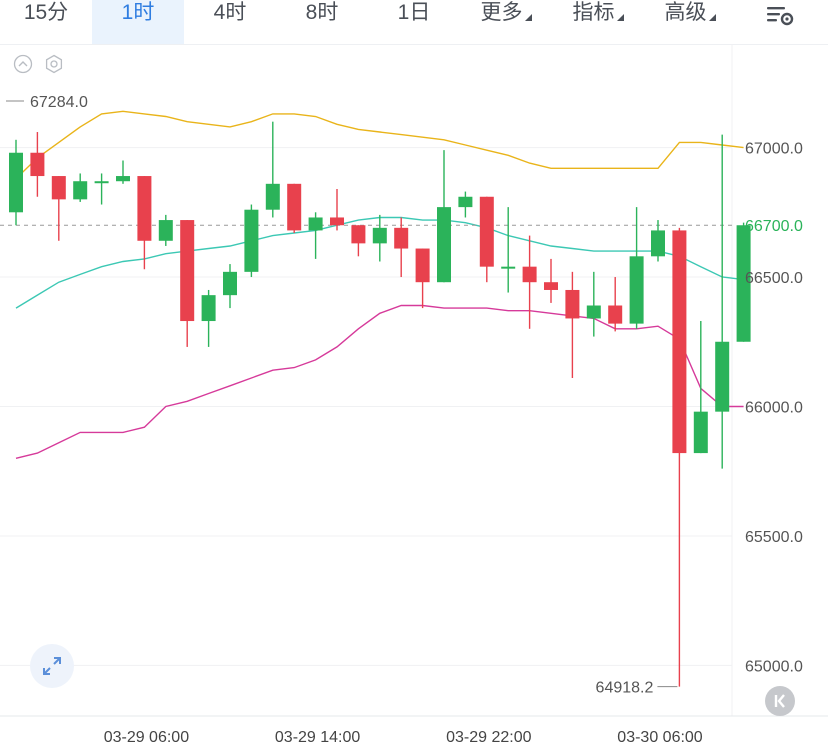  What do you see at coordinates (774, 278) in the screenshot?
I see `y-tick-label: 66500.0` at bounding box center [774, 278].